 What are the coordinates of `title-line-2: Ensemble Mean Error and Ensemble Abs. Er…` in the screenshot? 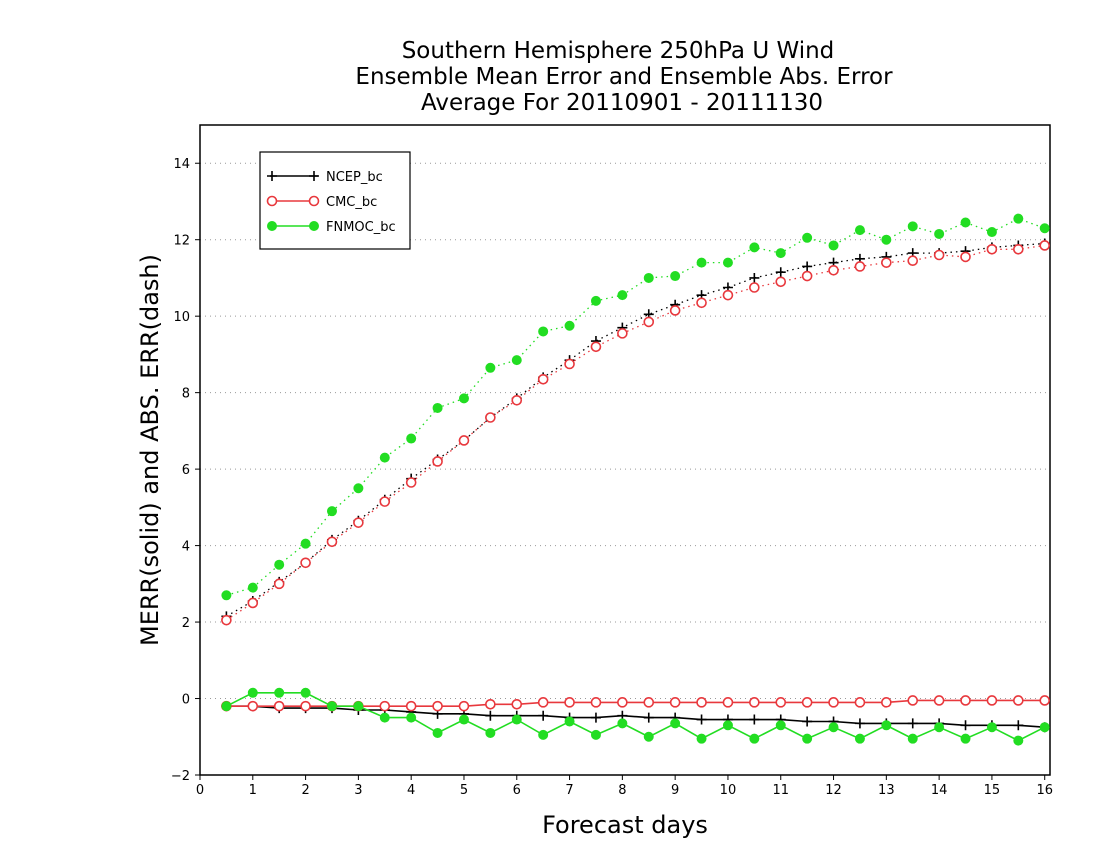 It's located at (624, 77).